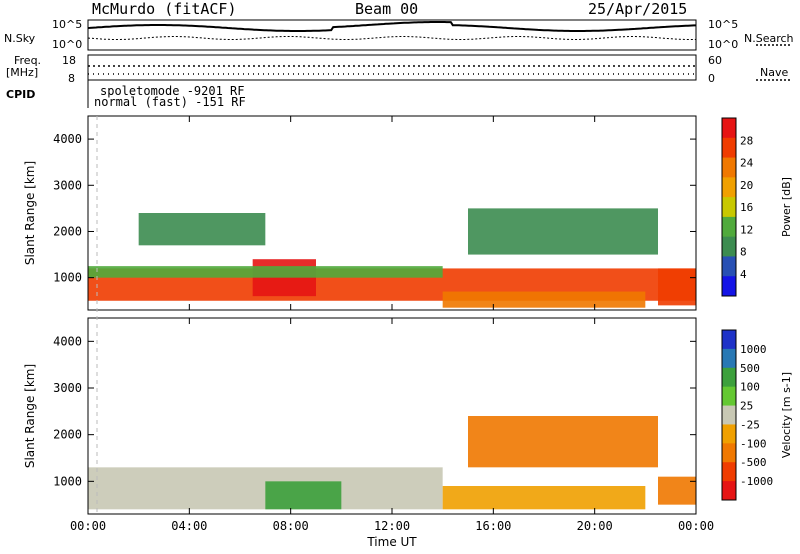 The width and height of the screenshot is (800, 554). I want to click on velocity-ytick-label-2: 3000, so click(67, 388).